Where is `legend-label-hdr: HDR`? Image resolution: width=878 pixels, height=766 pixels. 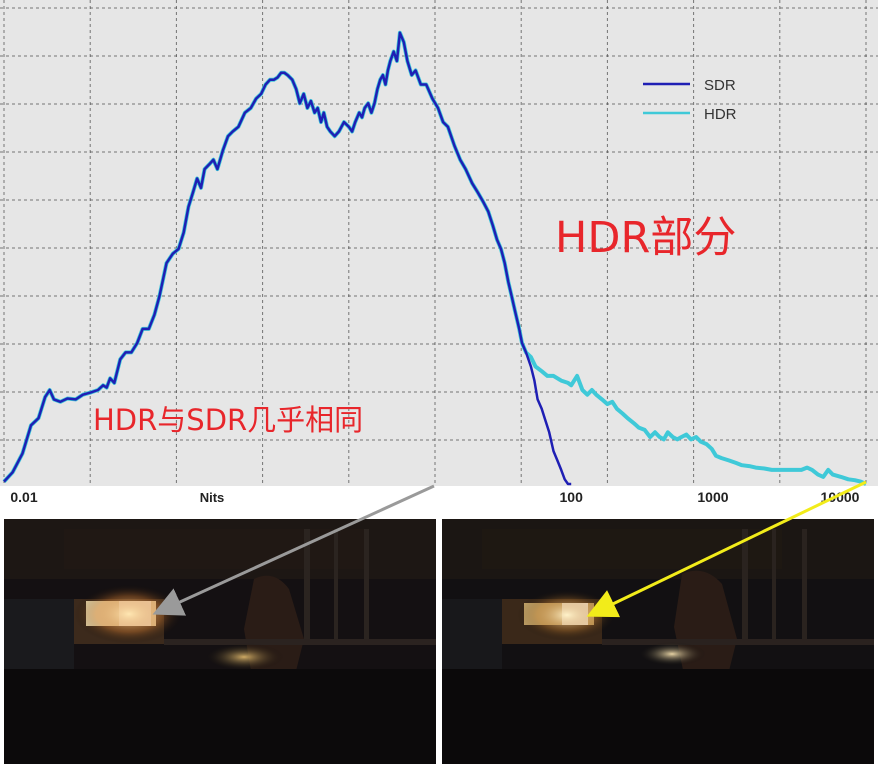 legend-label-hdr: HDR is located at coordinates (720, 114).